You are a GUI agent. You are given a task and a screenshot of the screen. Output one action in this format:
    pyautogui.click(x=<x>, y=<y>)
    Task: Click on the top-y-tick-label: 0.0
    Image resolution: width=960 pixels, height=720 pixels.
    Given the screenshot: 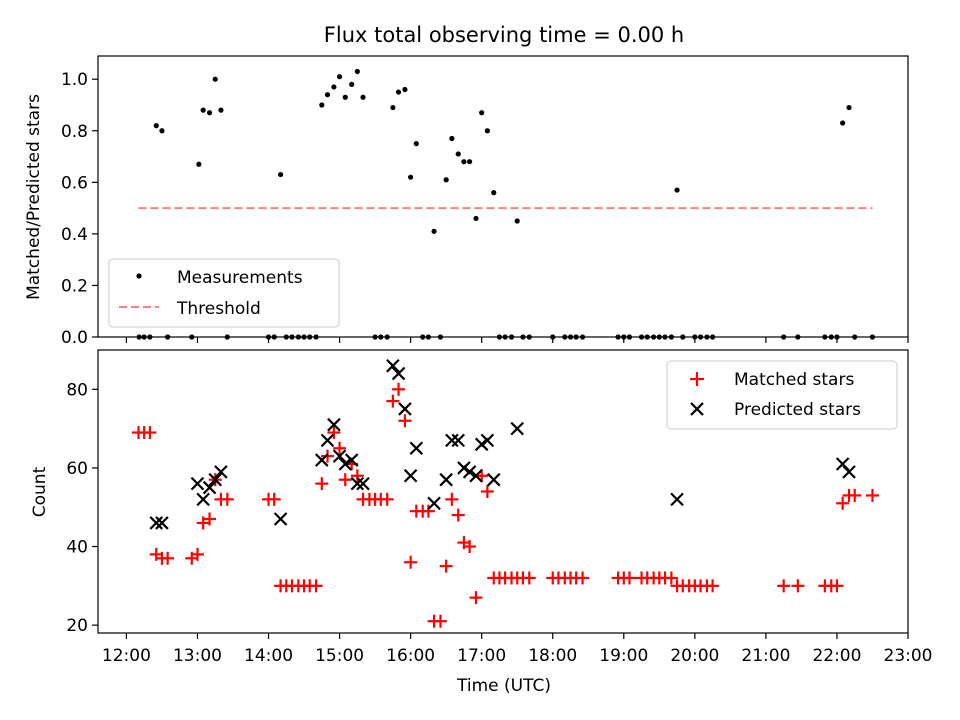 What is the action you would take?
    pyautogui.click(x=74, y=338)
    